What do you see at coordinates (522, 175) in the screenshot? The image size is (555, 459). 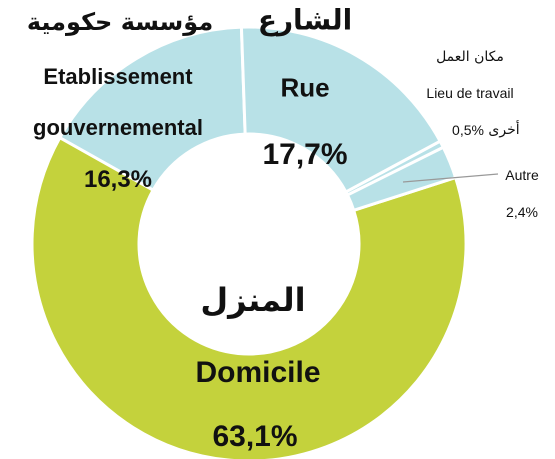 I see `category-label: Autre` at bounding box center [522, 175].